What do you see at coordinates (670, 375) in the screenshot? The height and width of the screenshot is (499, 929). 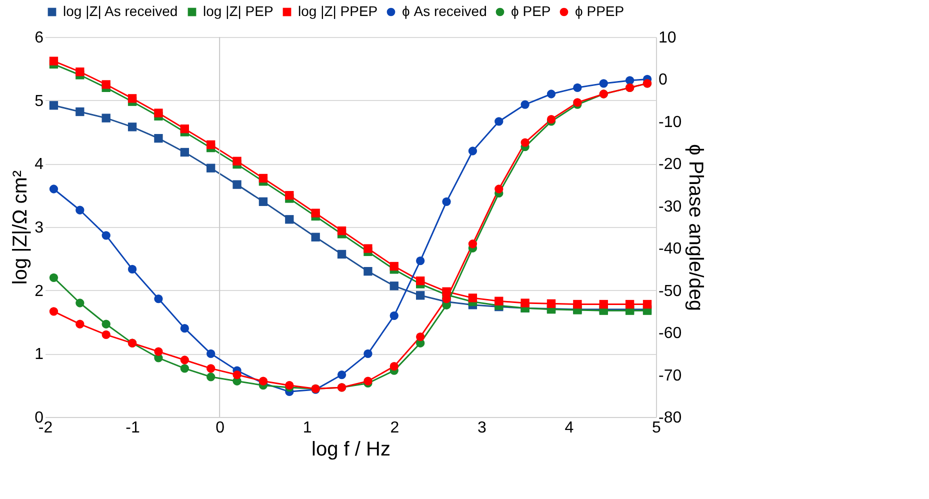 I see `y2-tick-label: -70` at bounding box center [670, 375].